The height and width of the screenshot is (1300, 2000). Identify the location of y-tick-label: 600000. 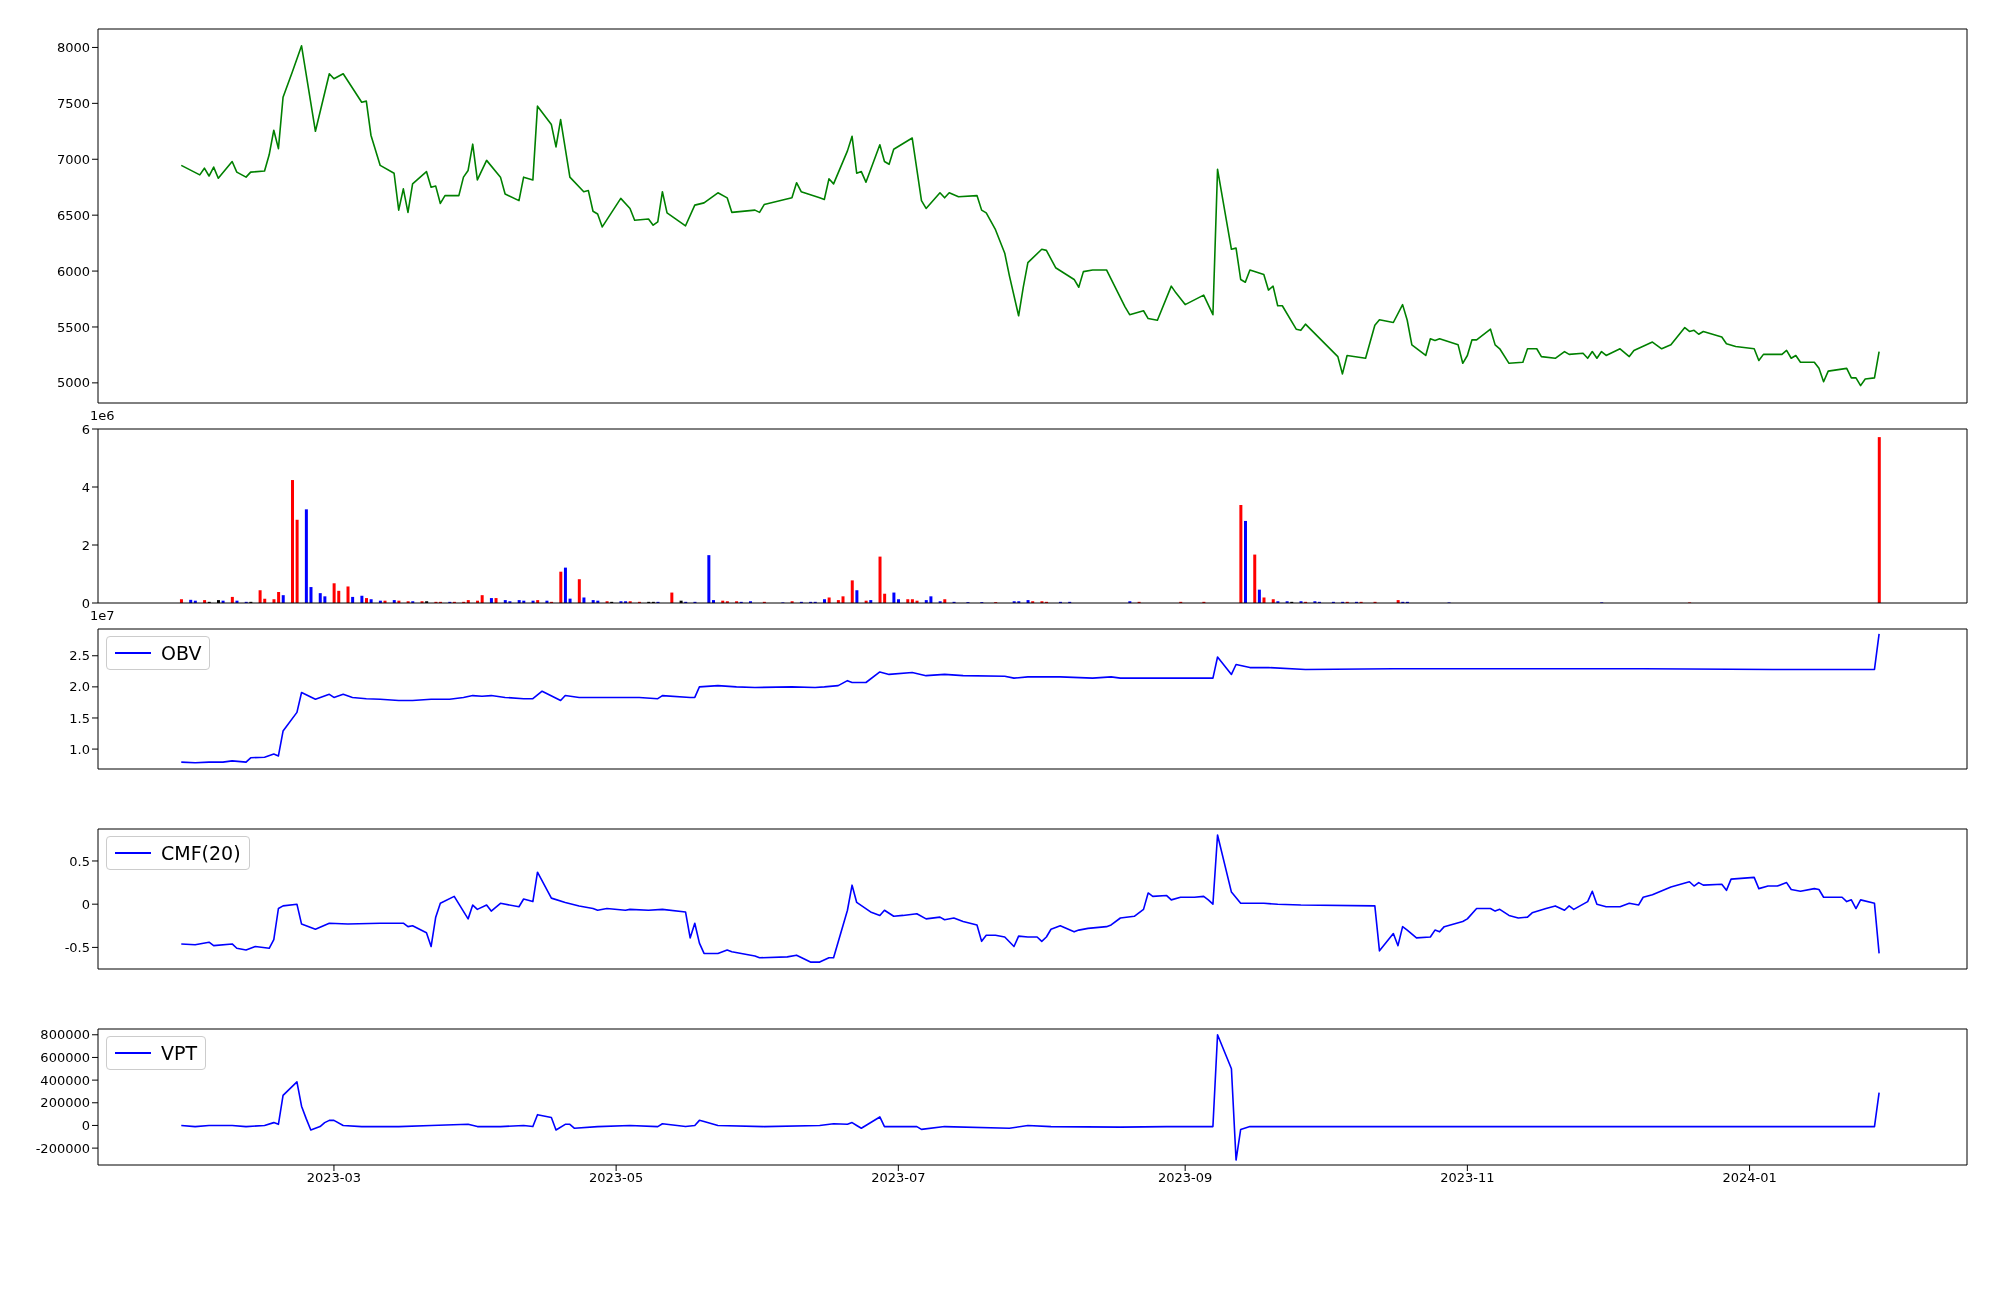
(65, 1058).